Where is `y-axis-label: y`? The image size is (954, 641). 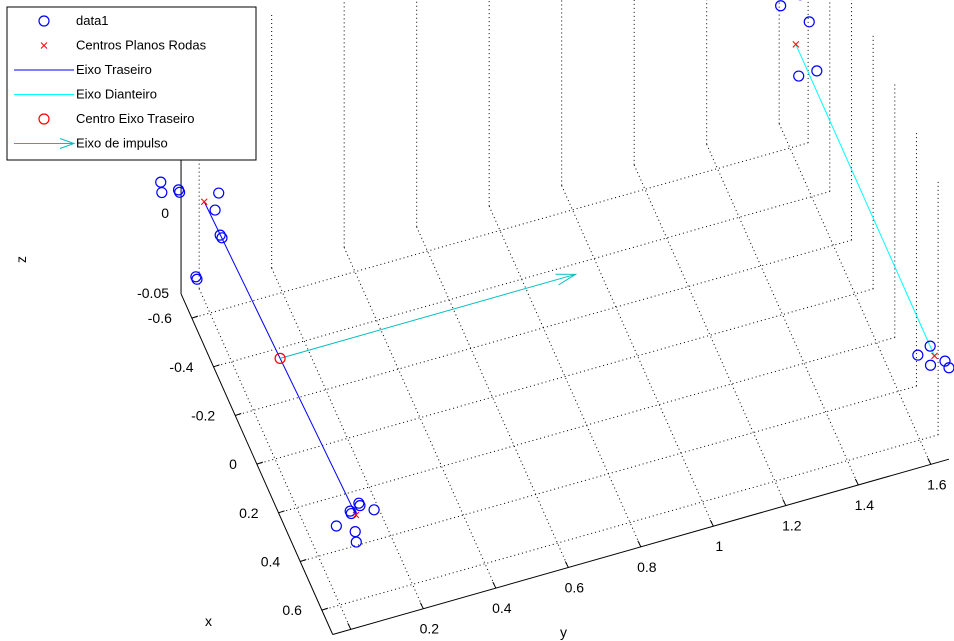
y-axis-label: y is located at coordinates (563, 632).